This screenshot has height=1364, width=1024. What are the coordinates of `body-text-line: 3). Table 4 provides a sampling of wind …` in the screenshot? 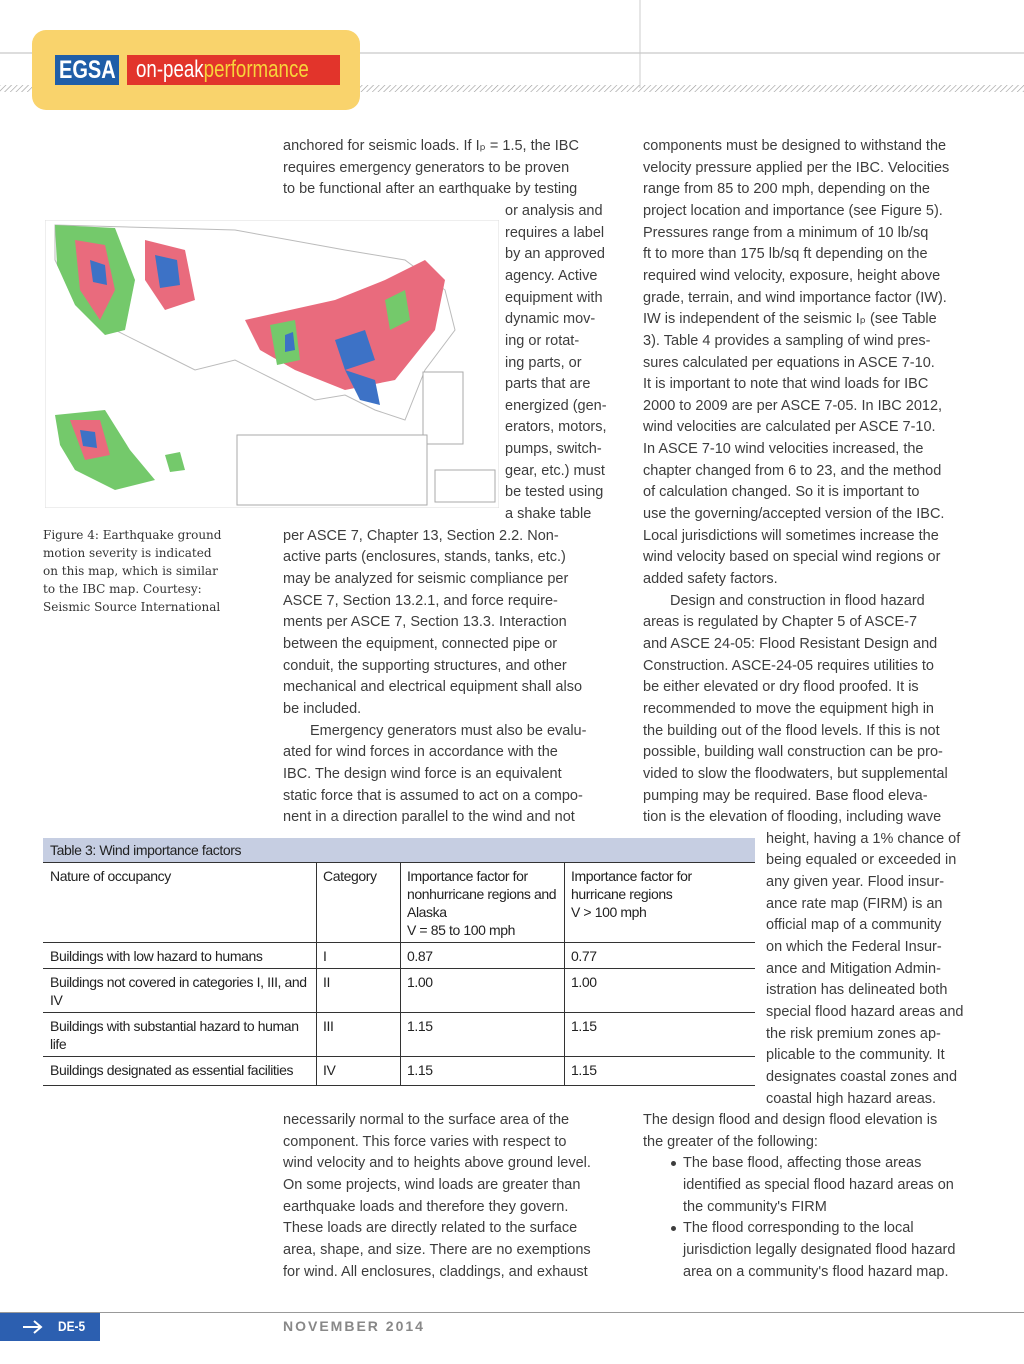 It's located at (787, 340).